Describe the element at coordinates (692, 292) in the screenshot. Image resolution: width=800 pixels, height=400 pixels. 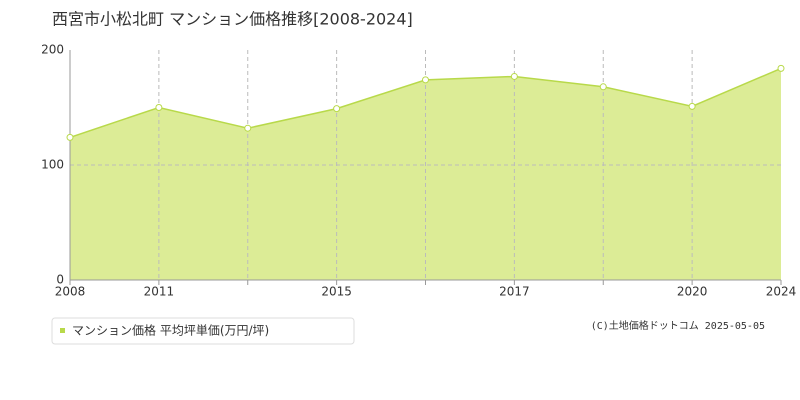
I see `x-tick-label: 2020` at that location.